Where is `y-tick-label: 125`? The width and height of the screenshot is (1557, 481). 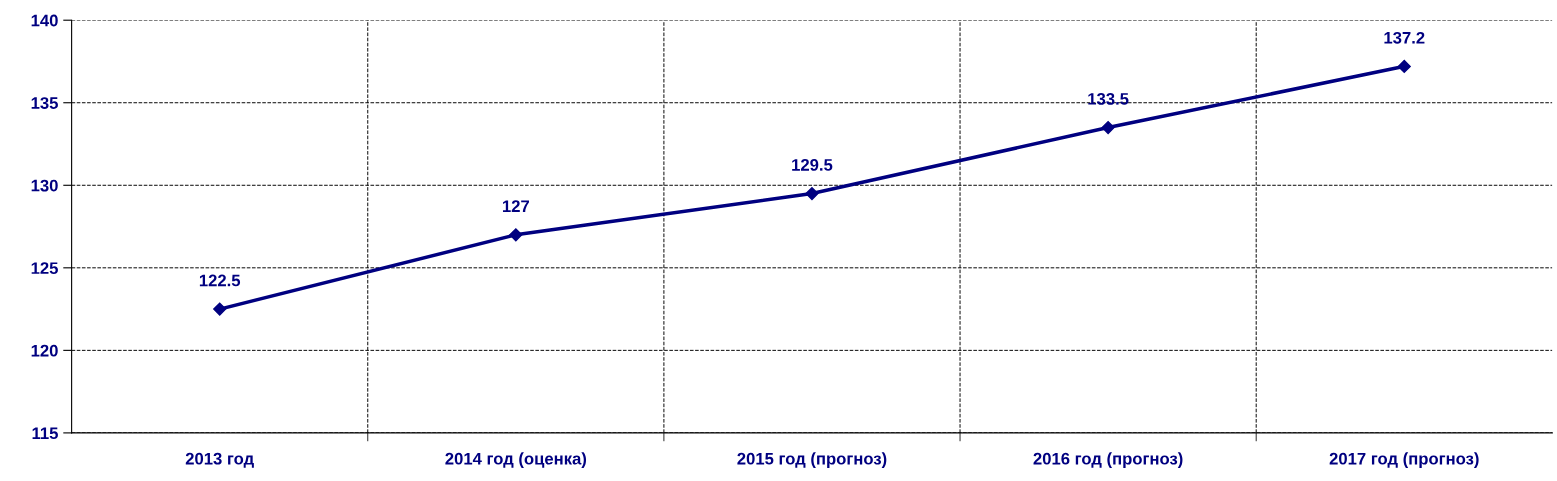
y-tick-label: 125 is located at coordinates (44, 268).